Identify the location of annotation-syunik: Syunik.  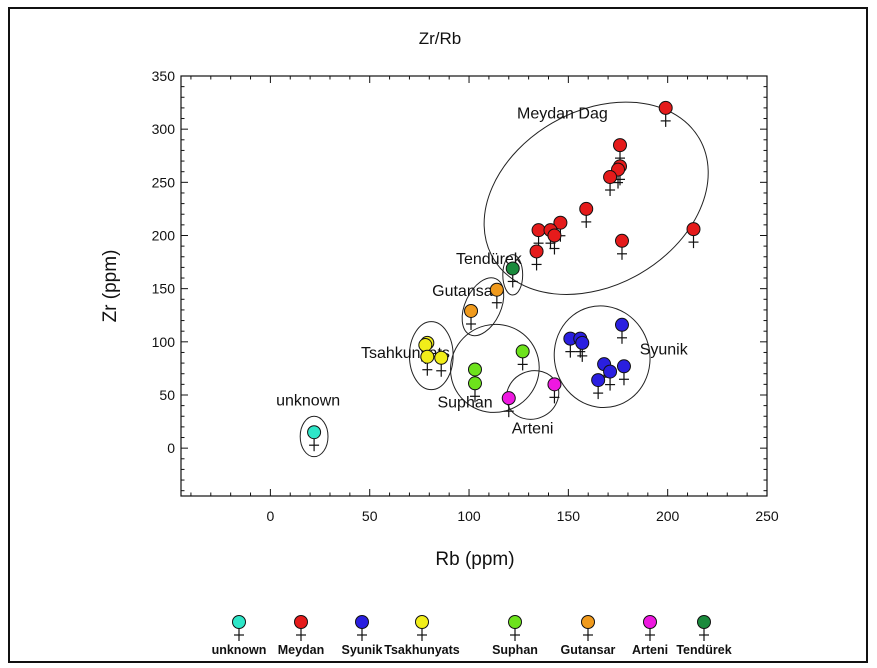
(664, 350).